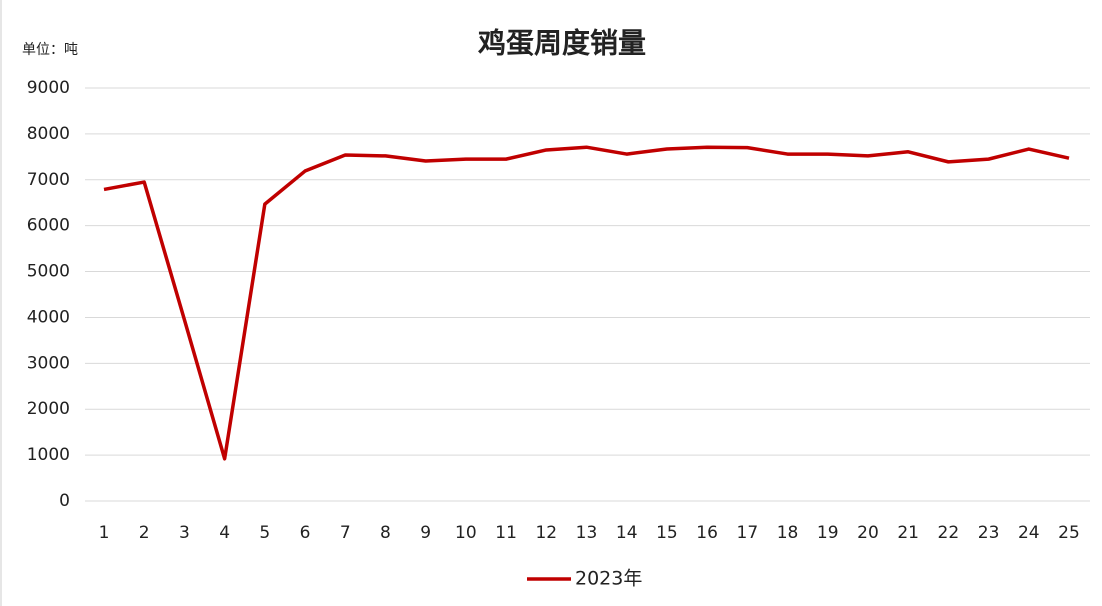  Describe the element at coordinates (627, 533) in the screenshot. I see `x-tick-label: 14` at that location.